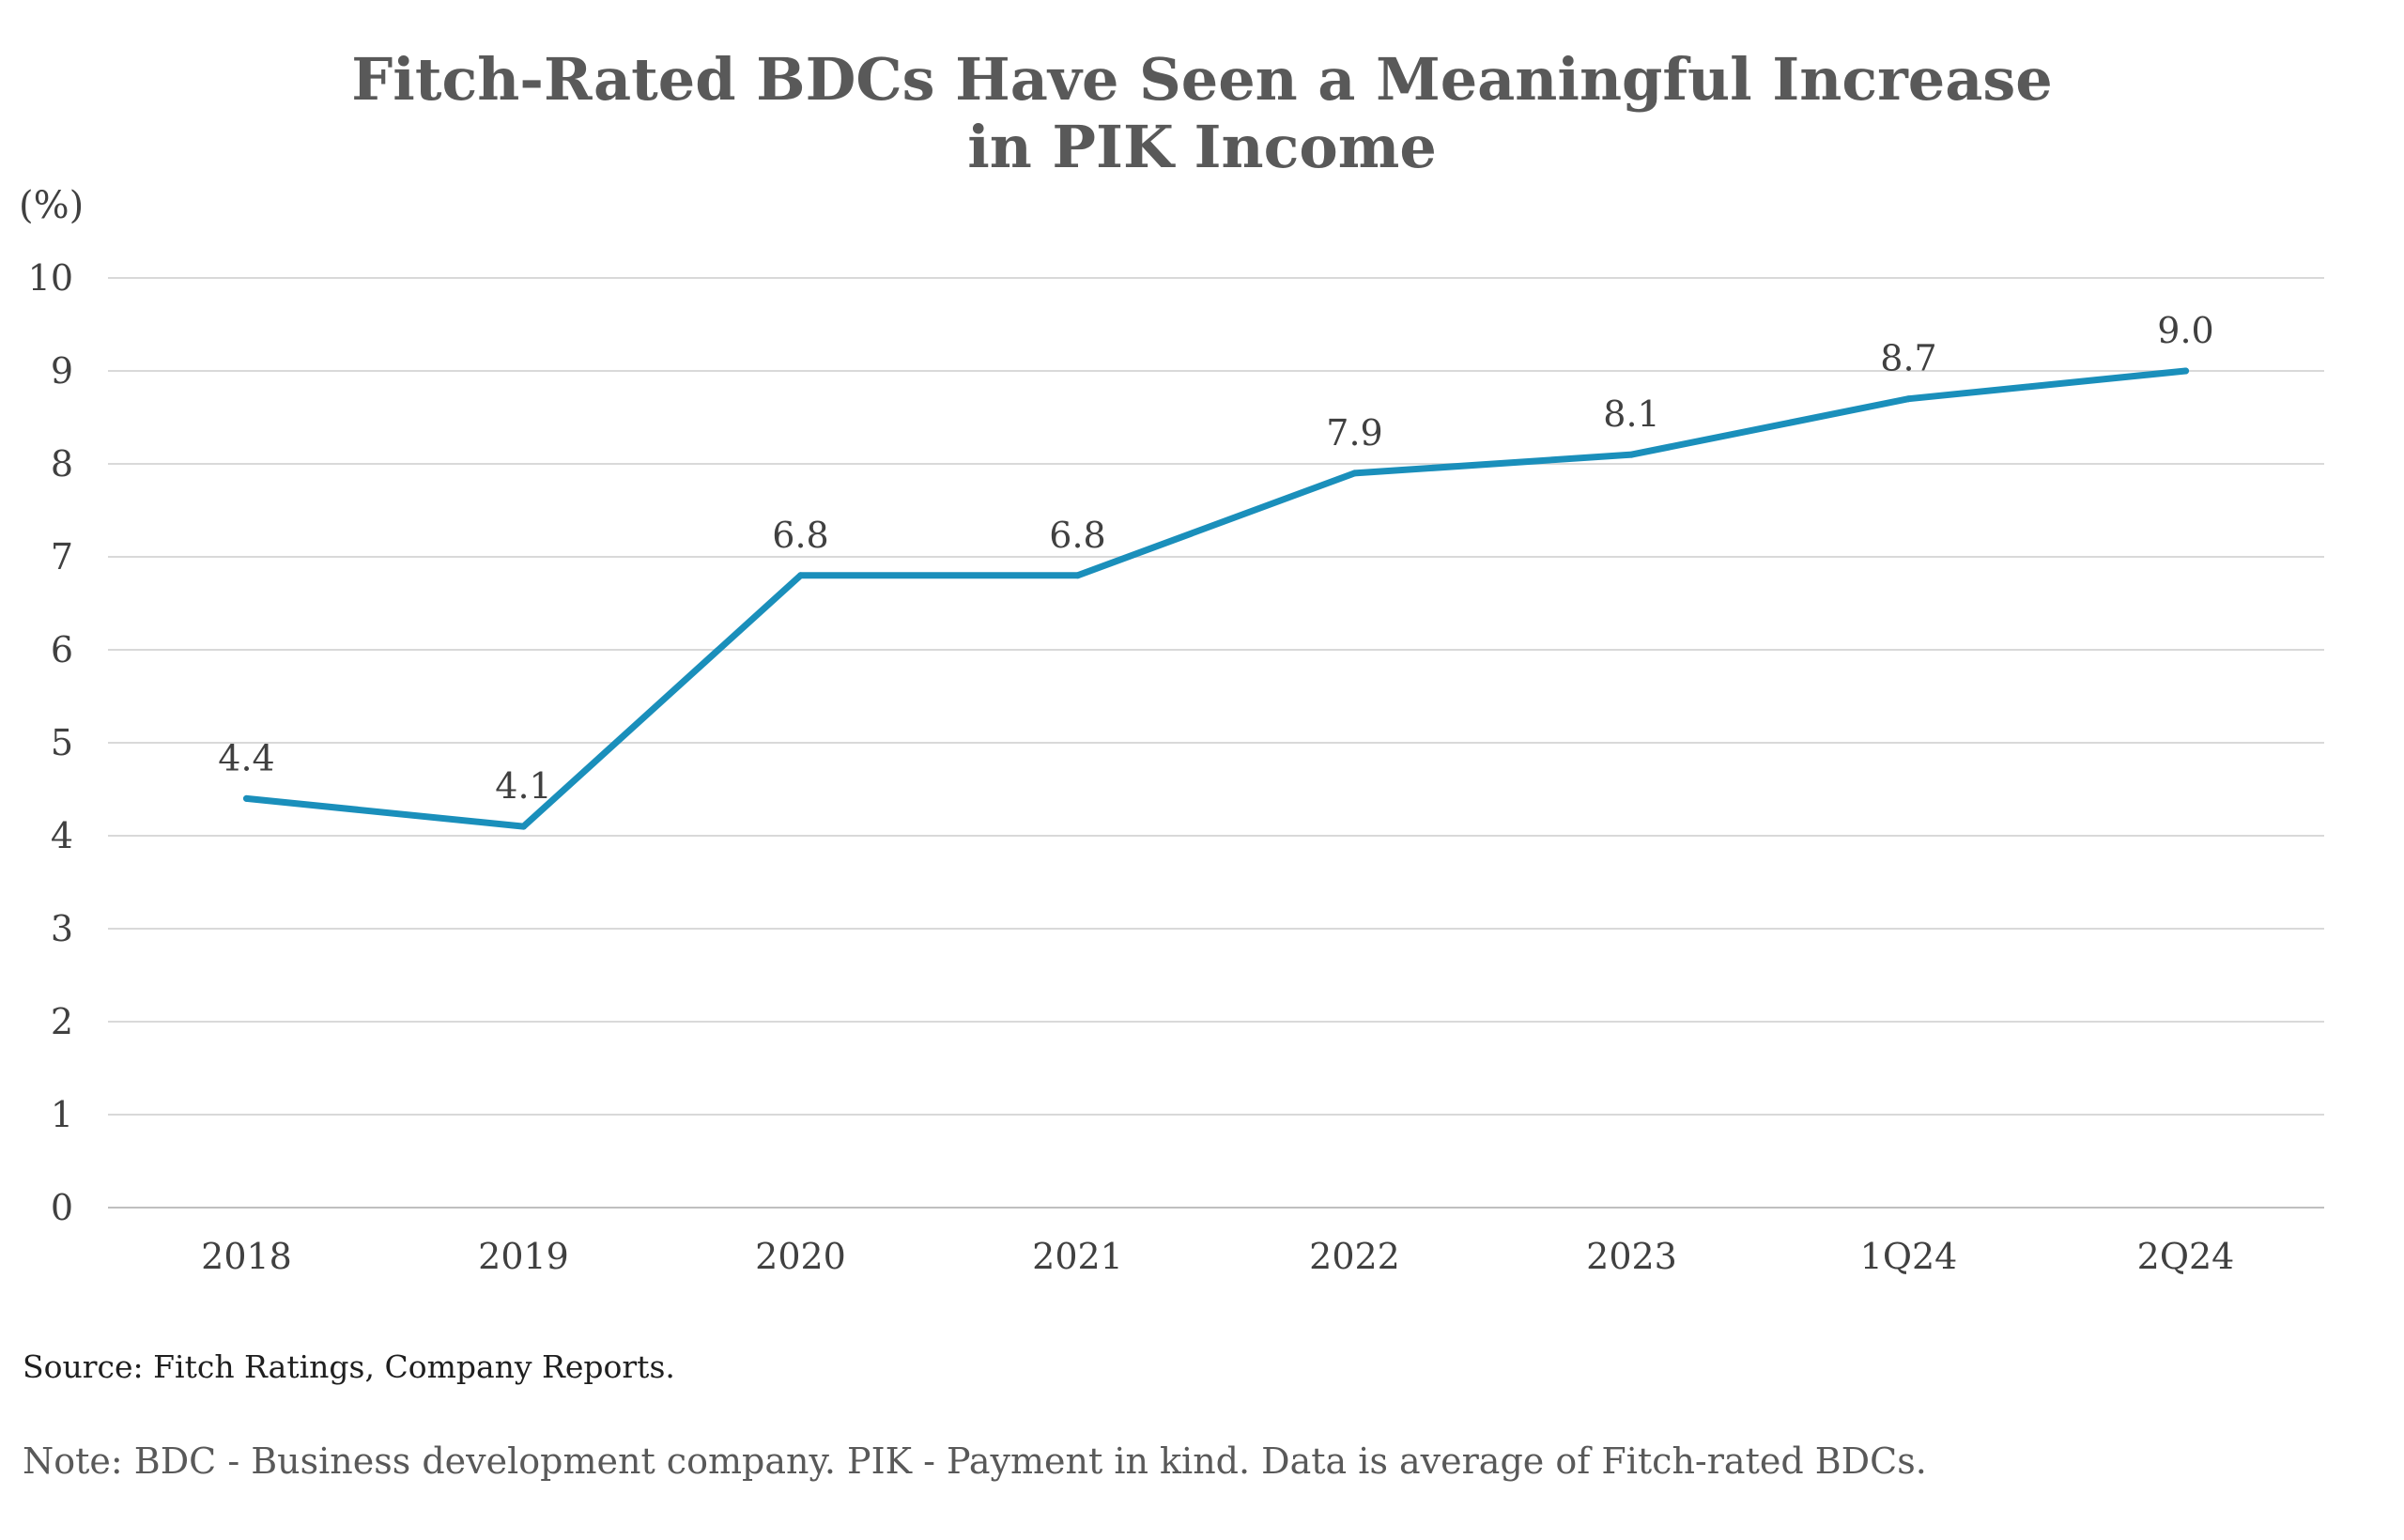  What do you see at coordinates (246, 1256) in the screenshot?
I see `x-tick-label: 2018` at bounding box center [246, 1256].